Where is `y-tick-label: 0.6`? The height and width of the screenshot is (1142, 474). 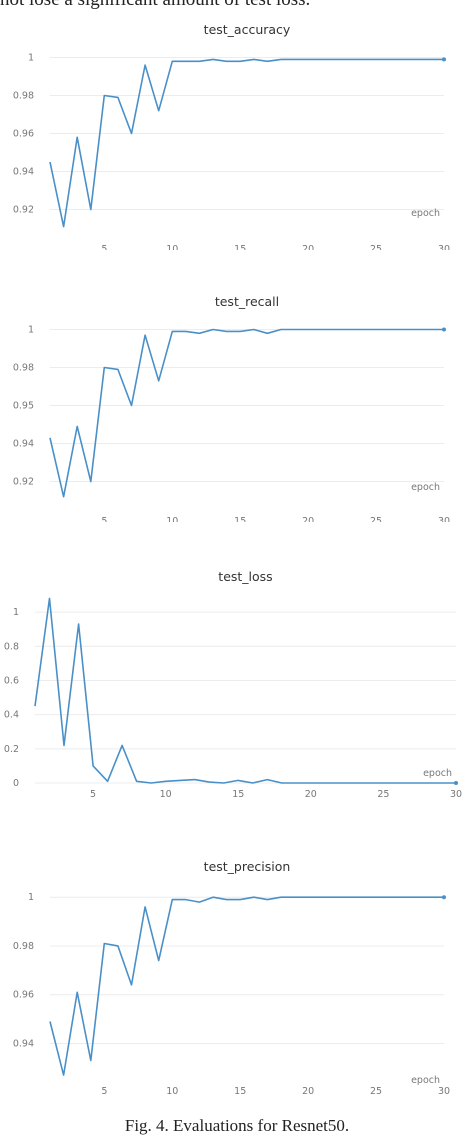
y-tick-label: 0.6 is located at coordinates (11, 680).